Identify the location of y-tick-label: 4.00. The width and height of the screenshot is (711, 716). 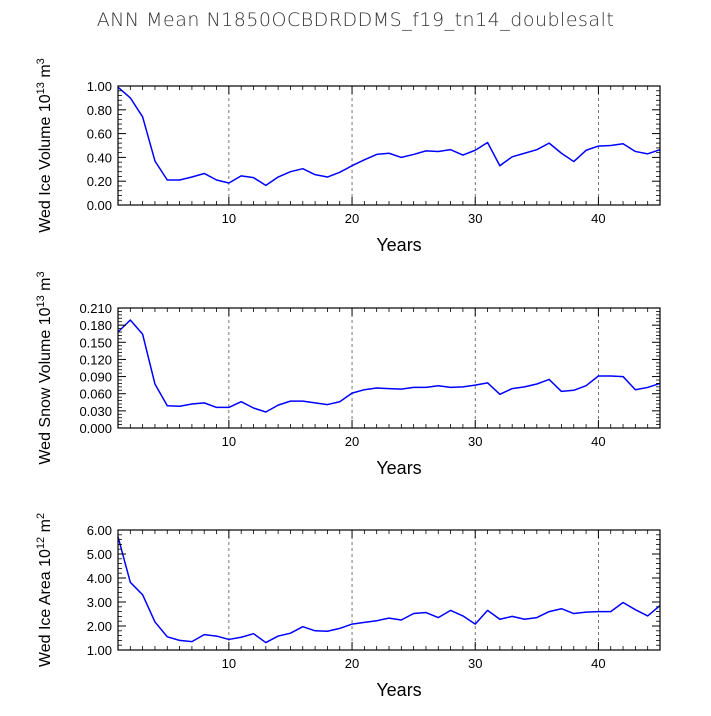
(99, 578).